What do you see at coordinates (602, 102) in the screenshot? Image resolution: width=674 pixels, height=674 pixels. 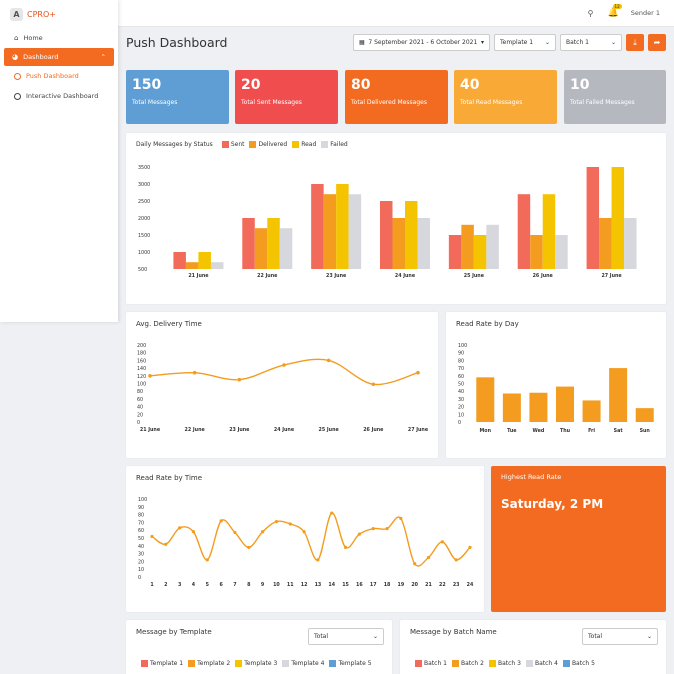 I see `stat-label: Total Failed Messages` at bounding box center [602, 102].